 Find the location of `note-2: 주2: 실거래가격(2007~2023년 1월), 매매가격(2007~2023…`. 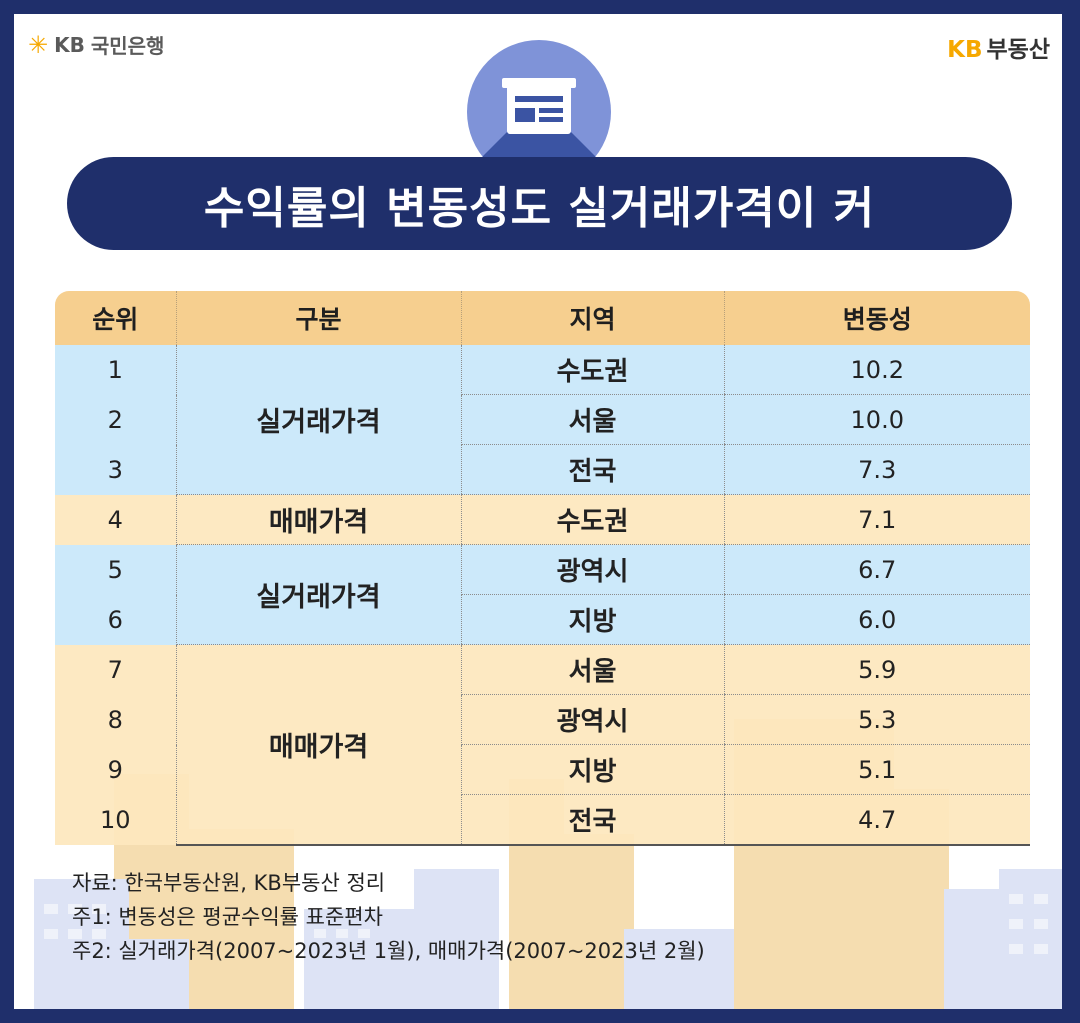

note-2: 주2: 실거래가격(2007~2023년 1월), 매매가격(2007~2023… is located at coordinates (388, 951).